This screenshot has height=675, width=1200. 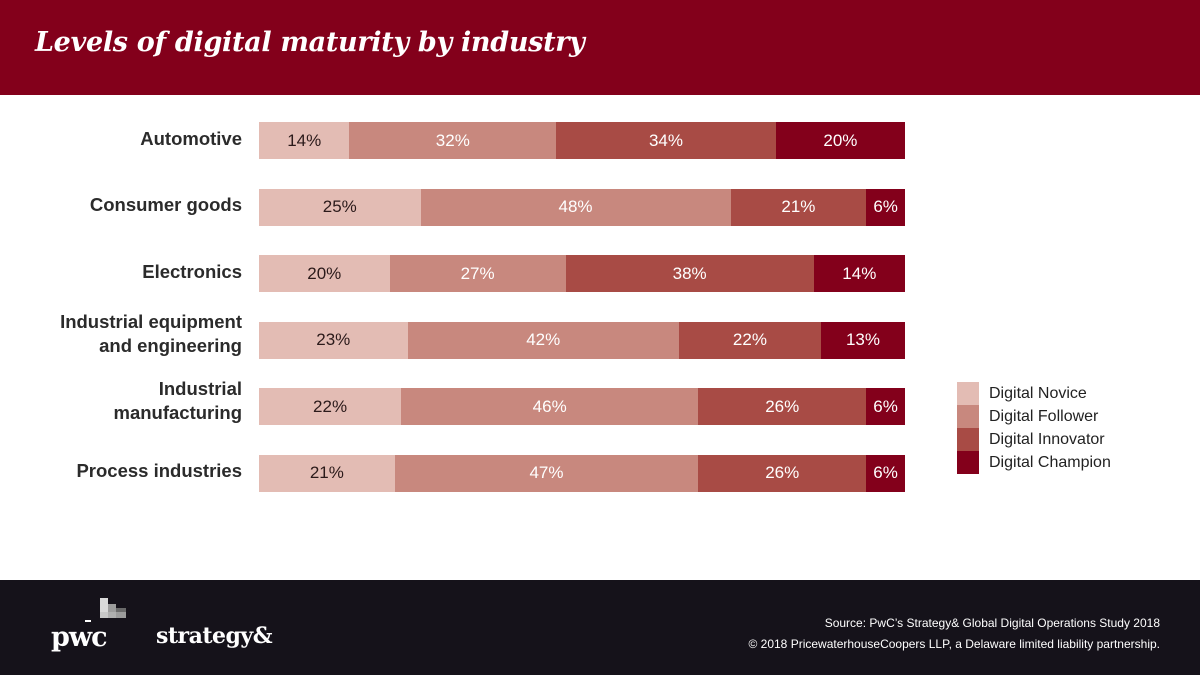 I want to click on legend-item: Digital Innovator, so click(x=1034, y=439).